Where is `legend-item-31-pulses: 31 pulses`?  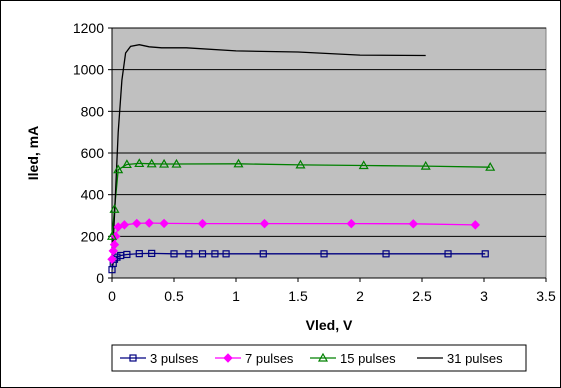 legend-item-31-pulses: 31 pulses is located at coordinates (460, 358).